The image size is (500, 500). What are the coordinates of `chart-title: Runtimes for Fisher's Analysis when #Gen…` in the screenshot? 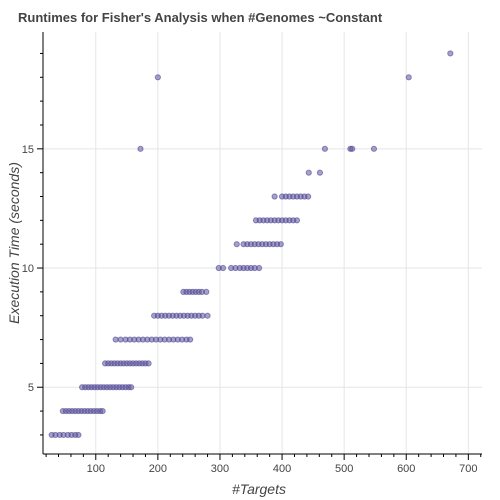 It's located at (200, 17).